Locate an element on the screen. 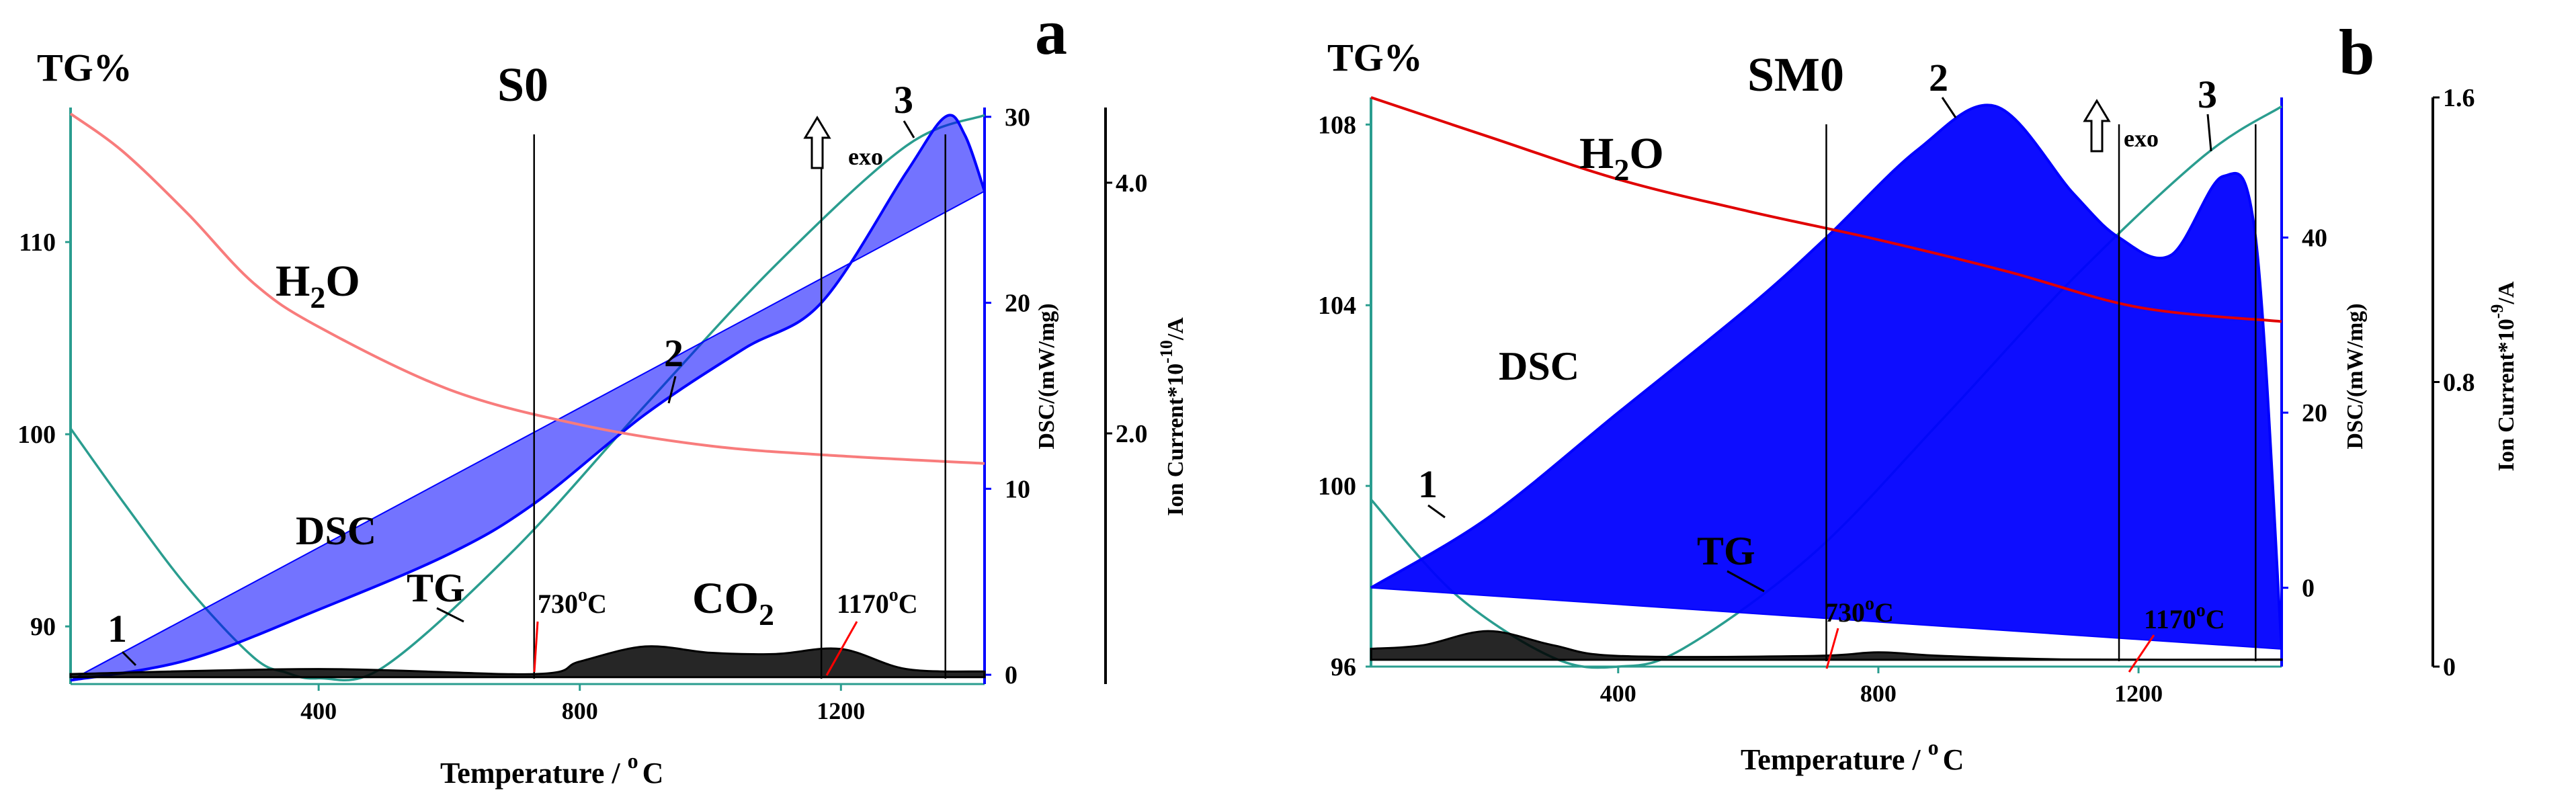  panel-a-h2o-label: H2O is located at coordinates (318, 285).